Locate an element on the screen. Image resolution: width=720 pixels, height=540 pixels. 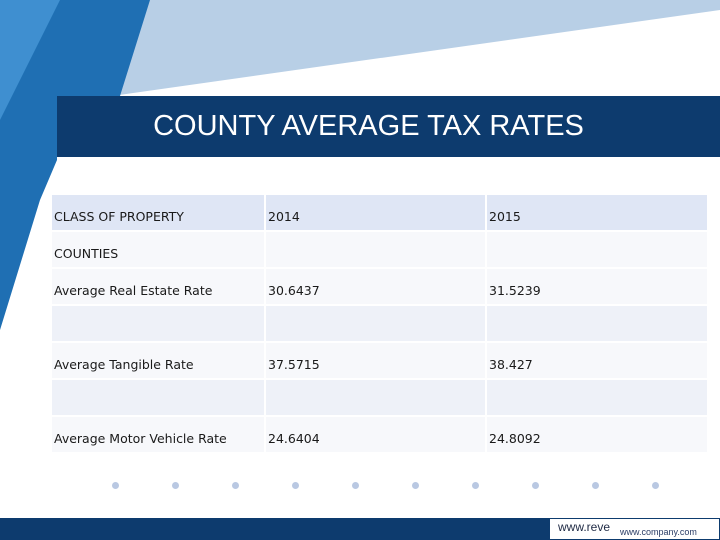
table-header-row: CLASS OF PROPERTY 2014 2015 is located at coordinates (380, 213).